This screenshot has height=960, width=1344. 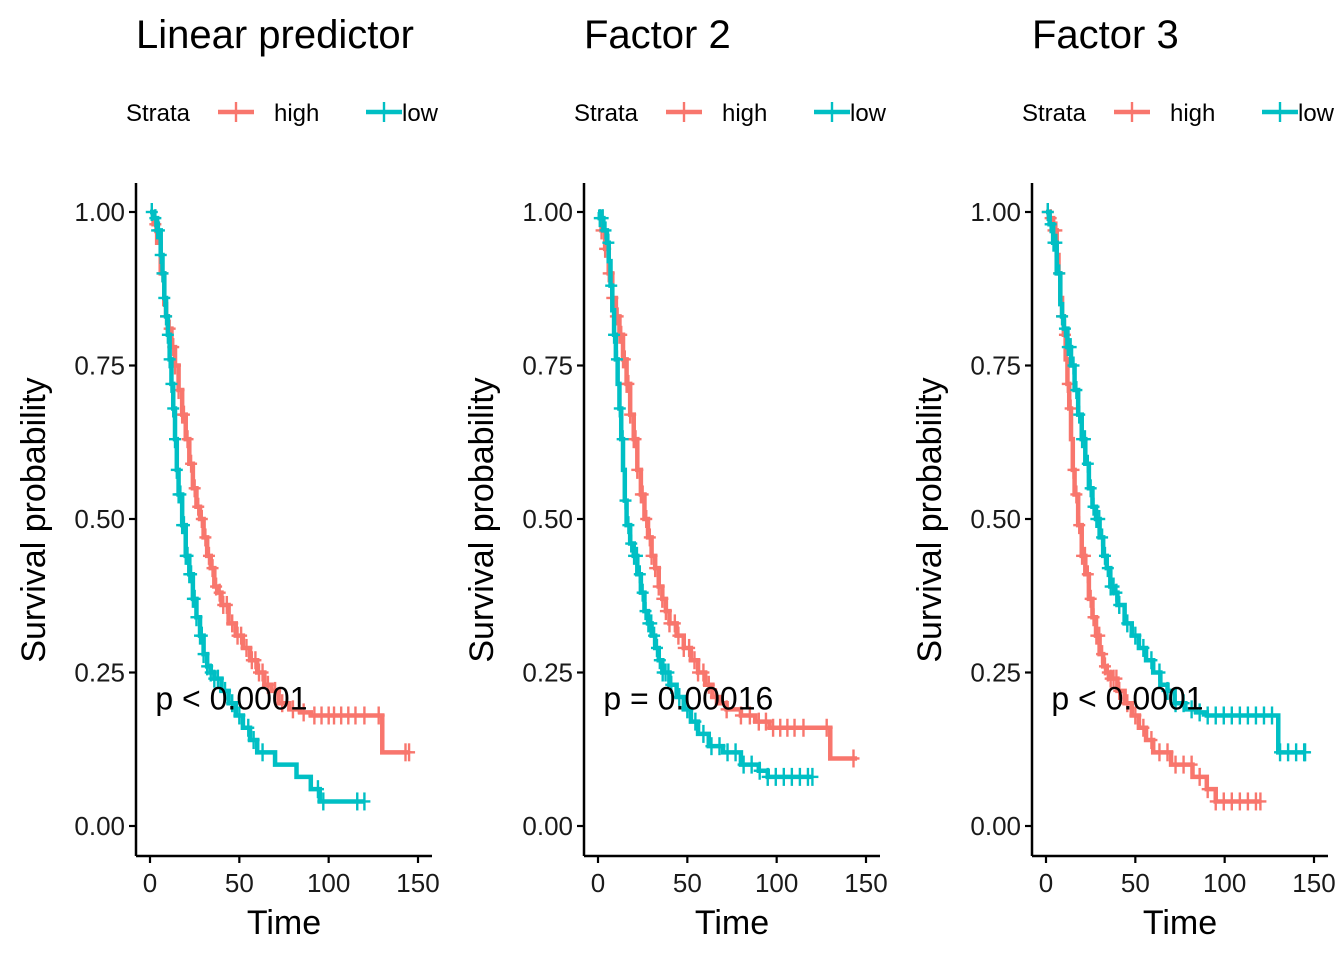 I want to click on x-tick-label: 0, so click(x=598, y=883).